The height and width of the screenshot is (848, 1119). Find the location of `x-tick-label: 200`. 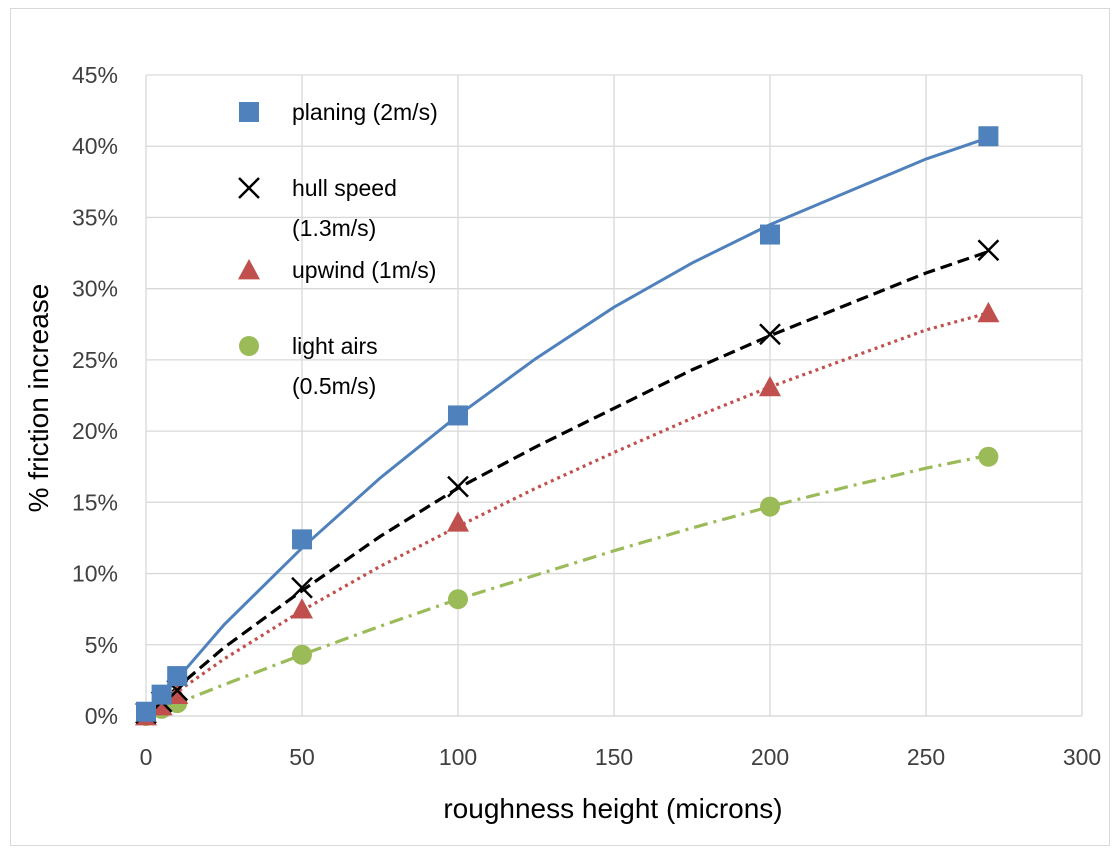

x-tick-label: 200 is located at coordinates (770, 757).